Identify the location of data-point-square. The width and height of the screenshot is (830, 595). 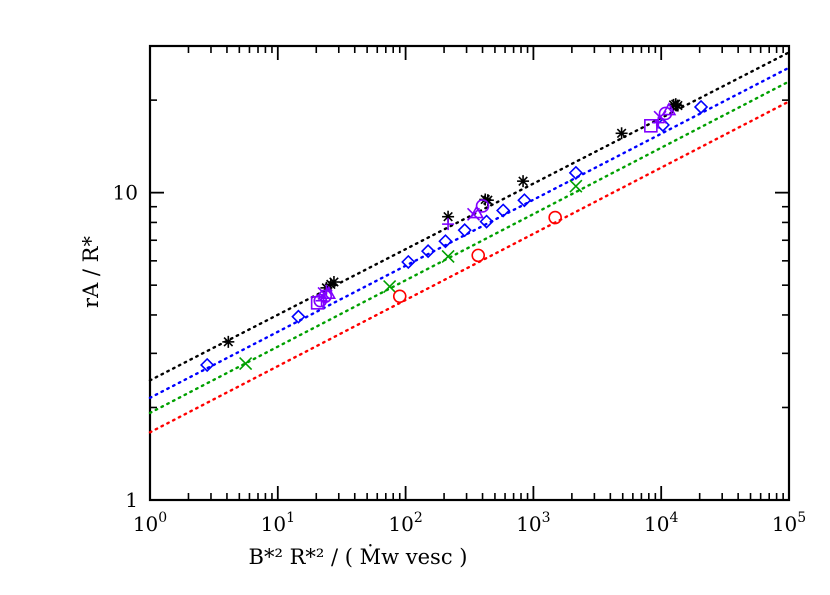
(651, 126).